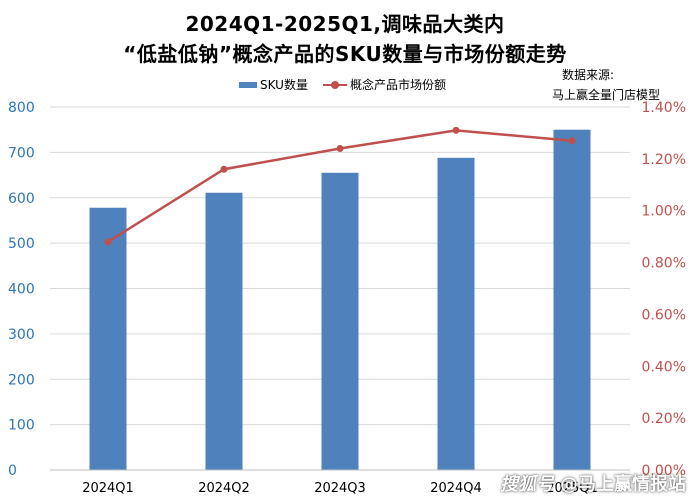 The width and height of the screenshot is (690, 502). What do you see at coordinates (588, 75) in the screenshot?
I see `source-label: 数据来源:` at bounding box center [588, 75].